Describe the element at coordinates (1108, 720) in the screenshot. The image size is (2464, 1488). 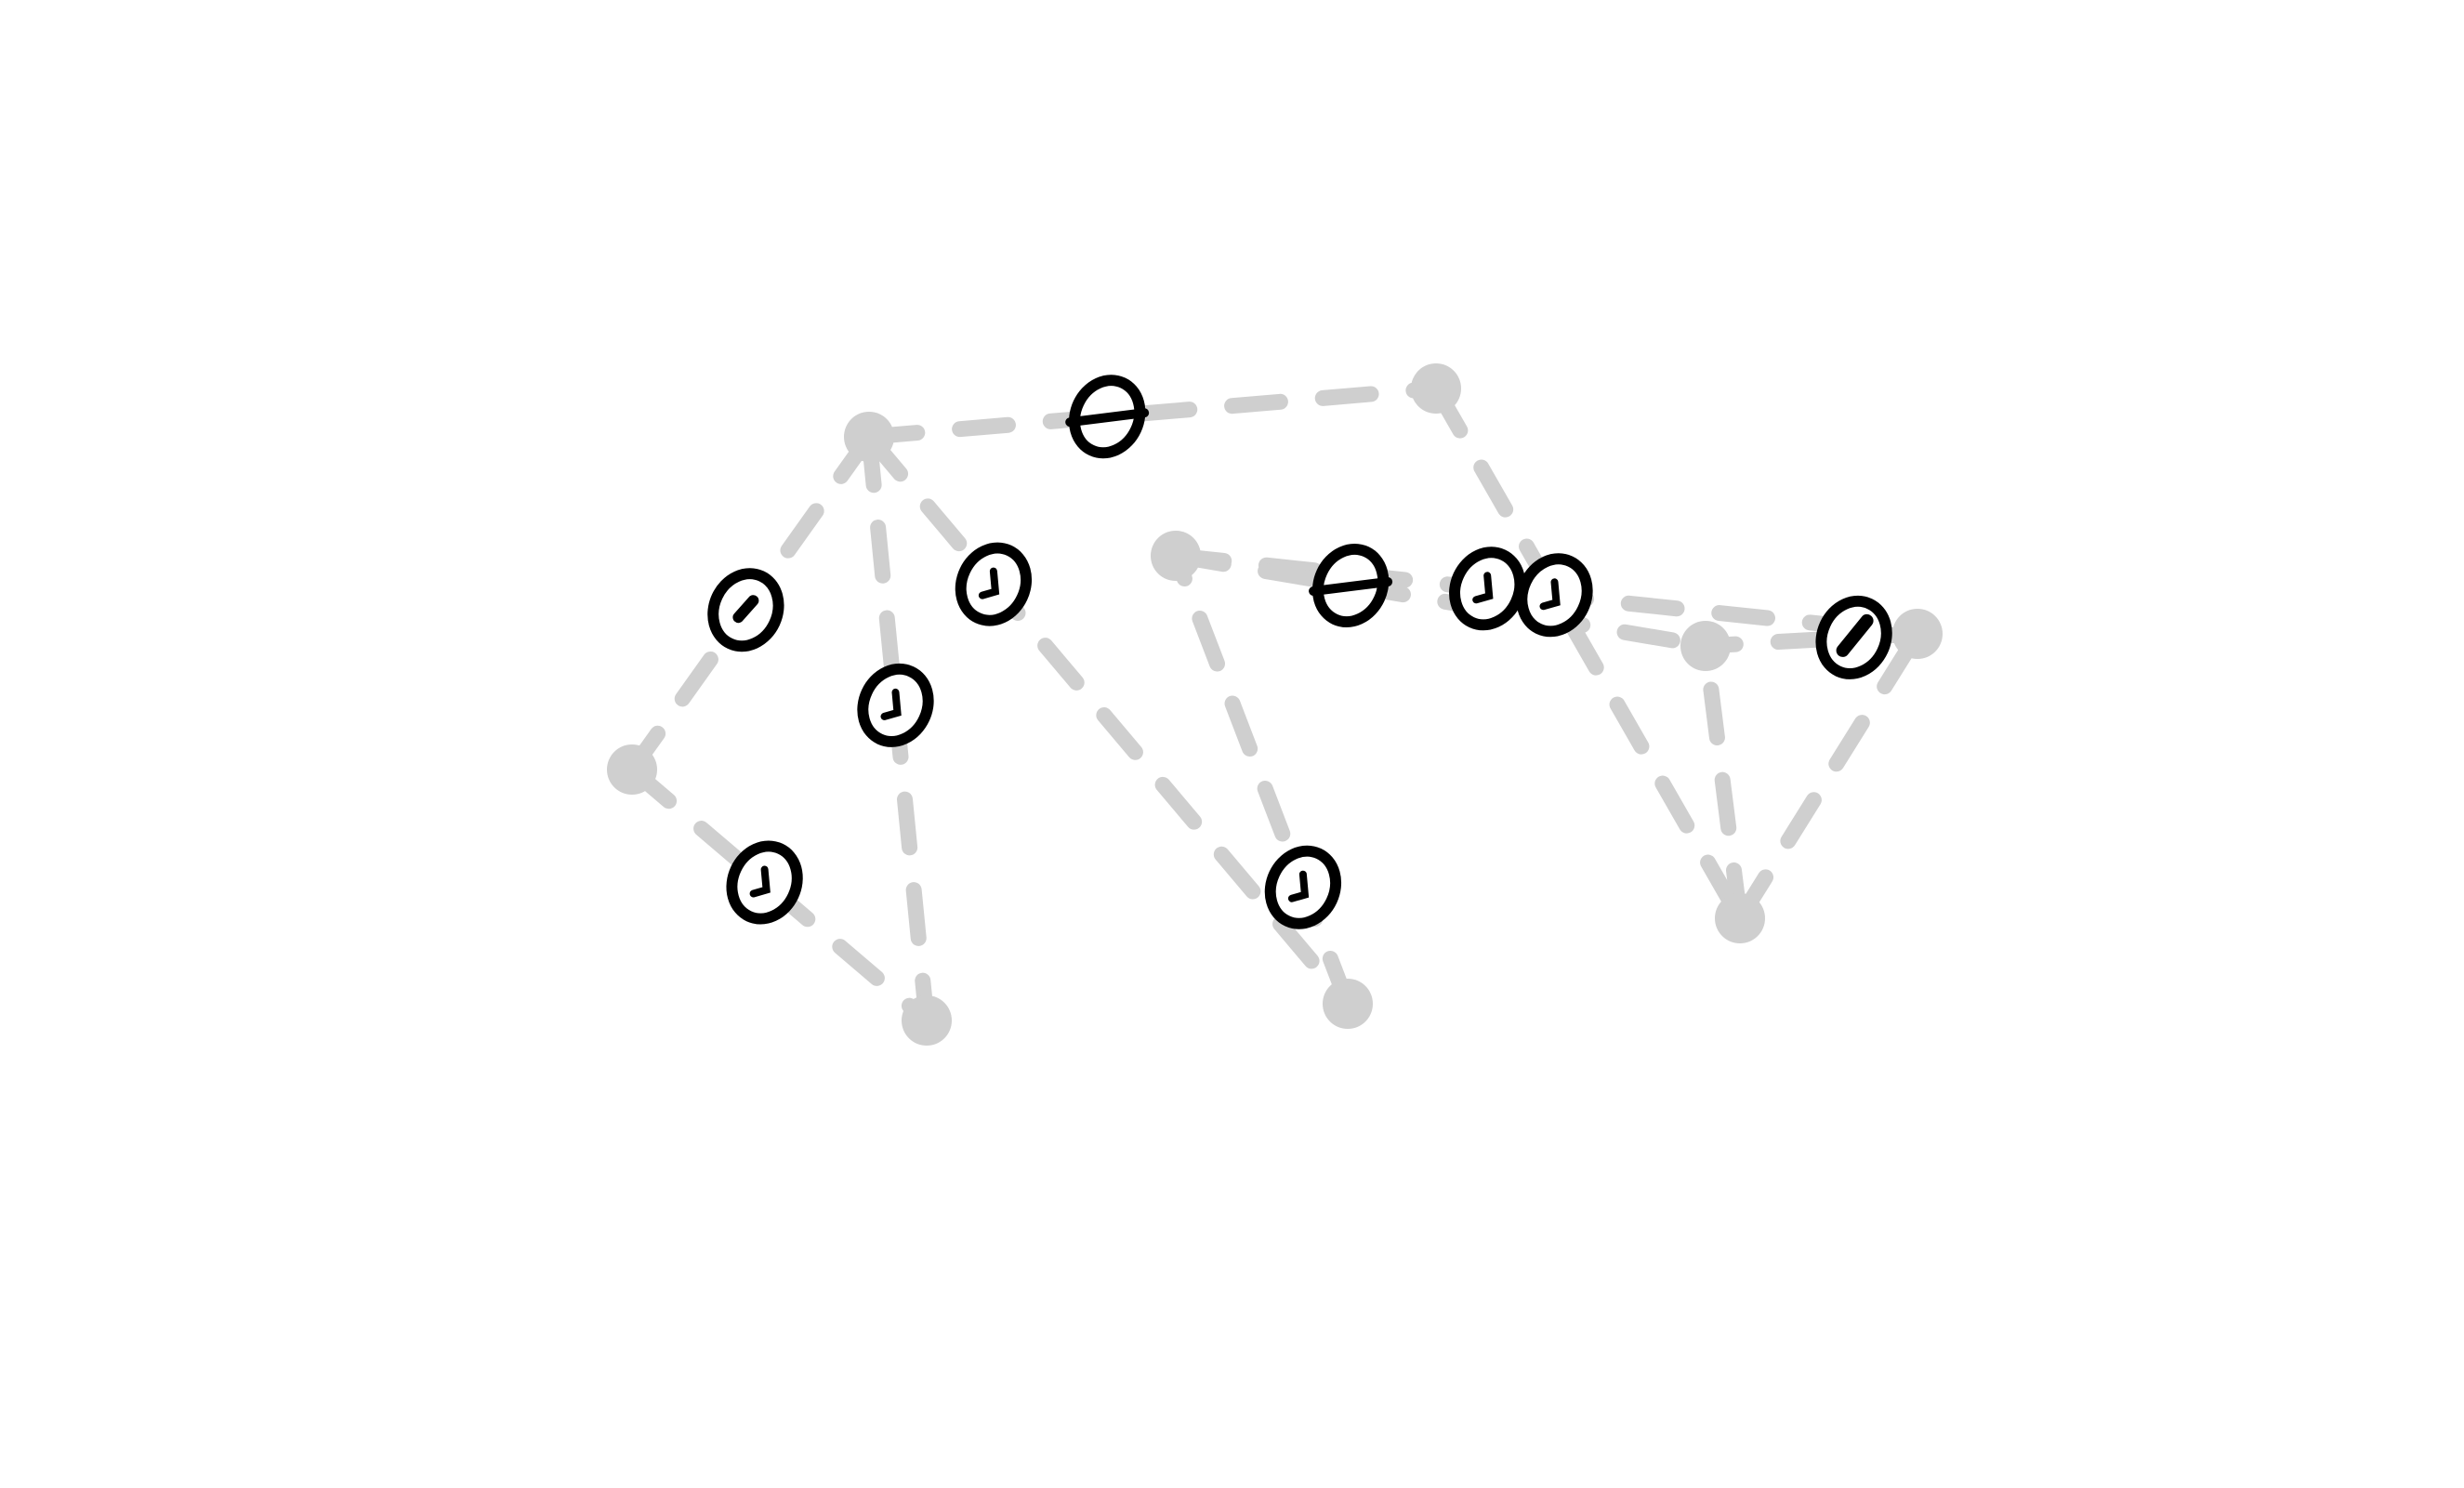
I see `graph-edge-e3` at that location.